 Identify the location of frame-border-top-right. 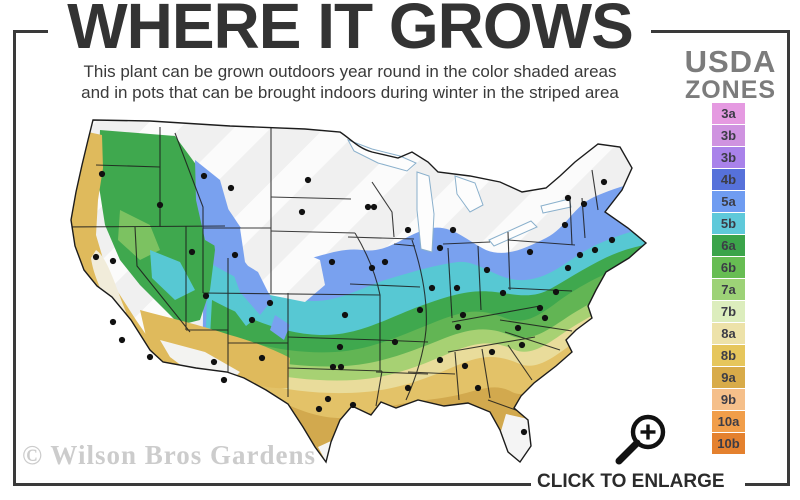
(720, 31).